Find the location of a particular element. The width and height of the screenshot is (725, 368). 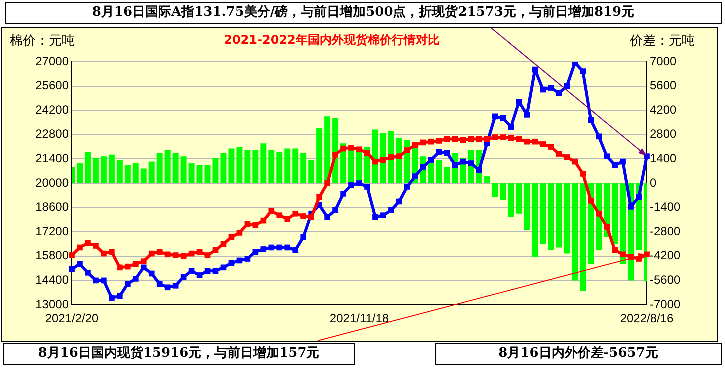

y2-tick-label: 7000 is located at coordinates (664, 61).